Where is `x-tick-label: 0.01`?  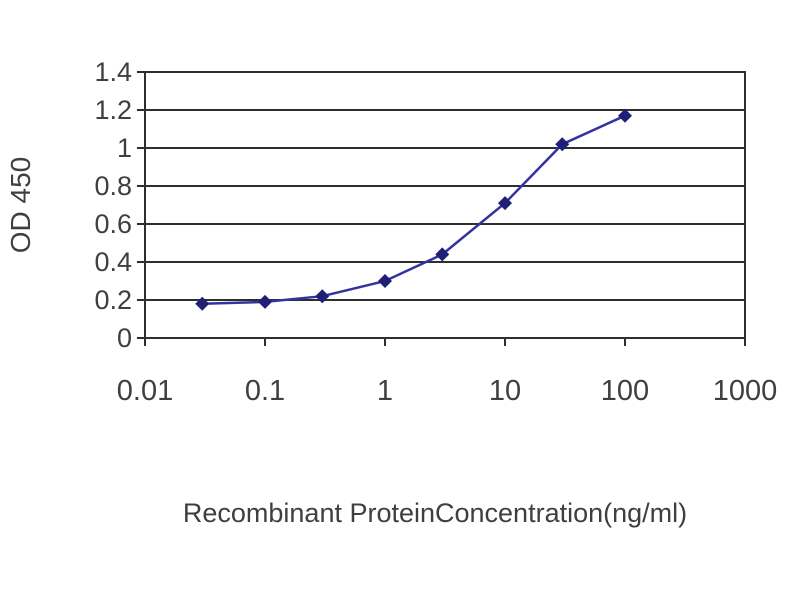
x-tick-label: 0.01 is located at coordinates (145, 391).